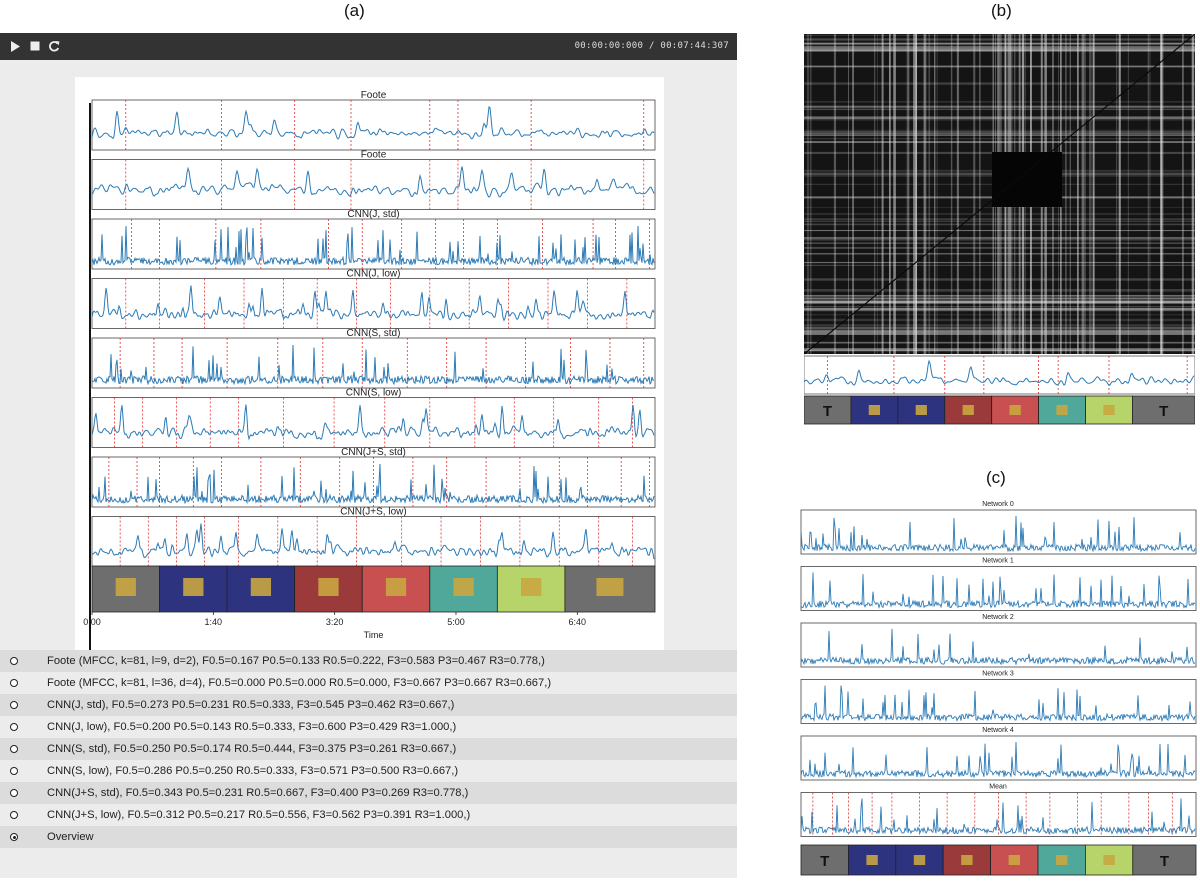 The height and width of the screenshot is (892, 1200). Describe the element at coordinates (998, 617) in the screenshot. I see `network-title: Network 2` at that location.